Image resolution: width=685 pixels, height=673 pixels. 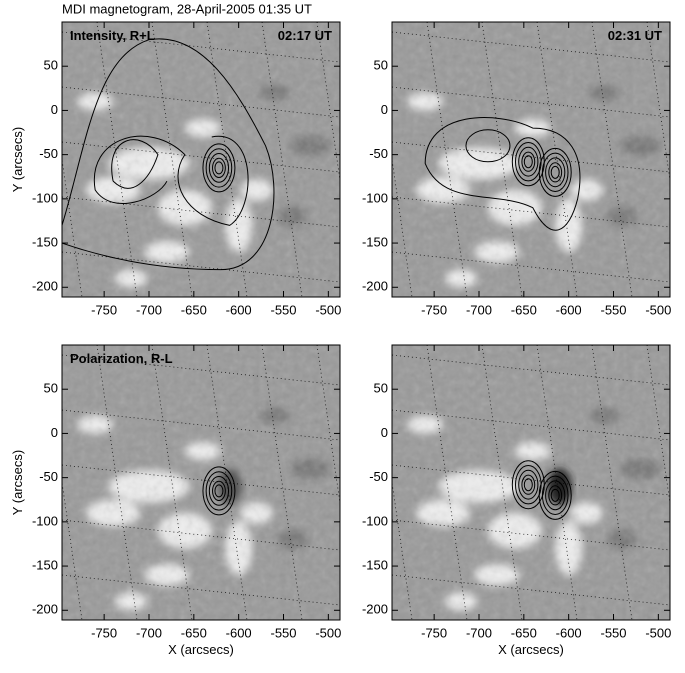 I want to click on panel-label: Intensity, R+L, so click(x=112, y=35).